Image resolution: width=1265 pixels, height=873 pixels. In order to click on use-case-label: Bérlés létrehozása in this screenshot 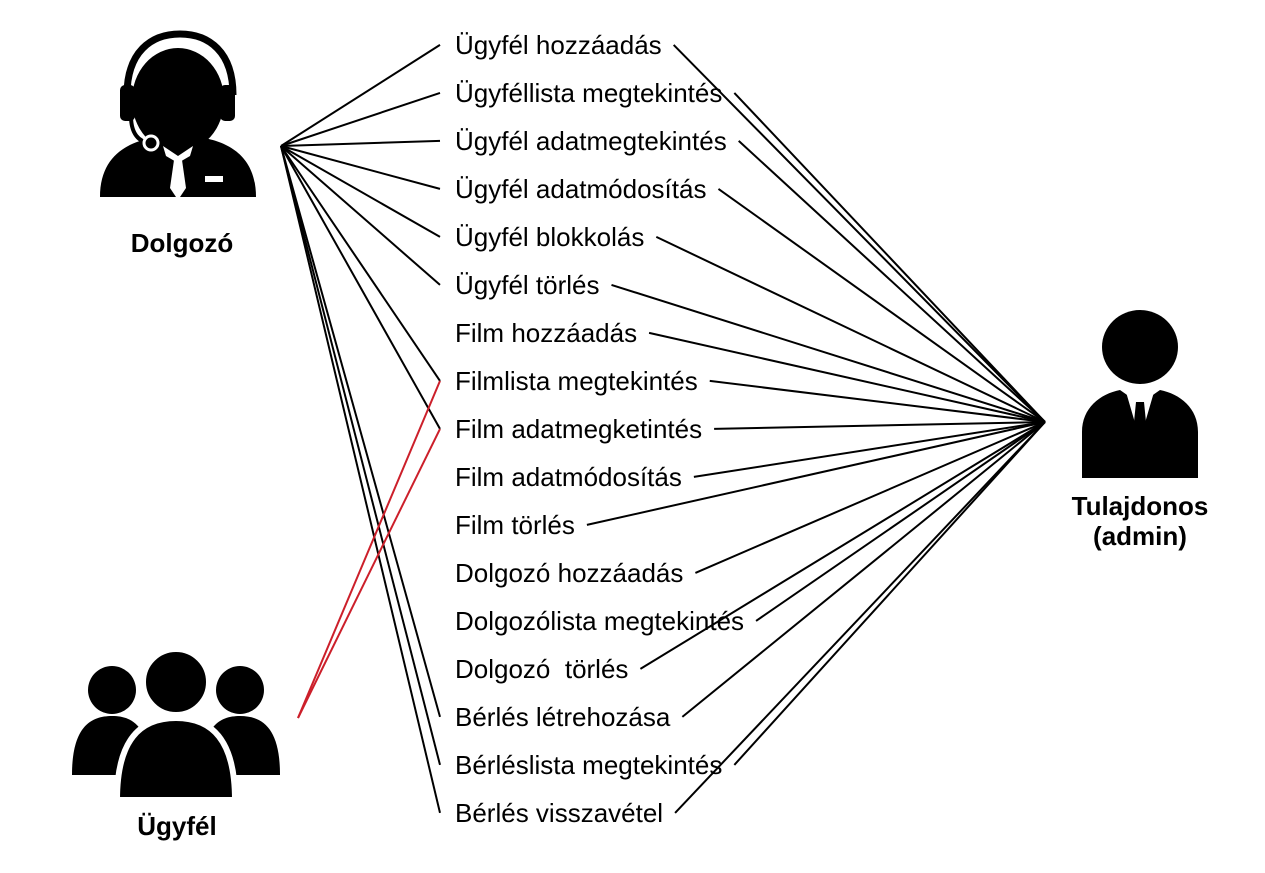, I will do `click(563, 717)`.